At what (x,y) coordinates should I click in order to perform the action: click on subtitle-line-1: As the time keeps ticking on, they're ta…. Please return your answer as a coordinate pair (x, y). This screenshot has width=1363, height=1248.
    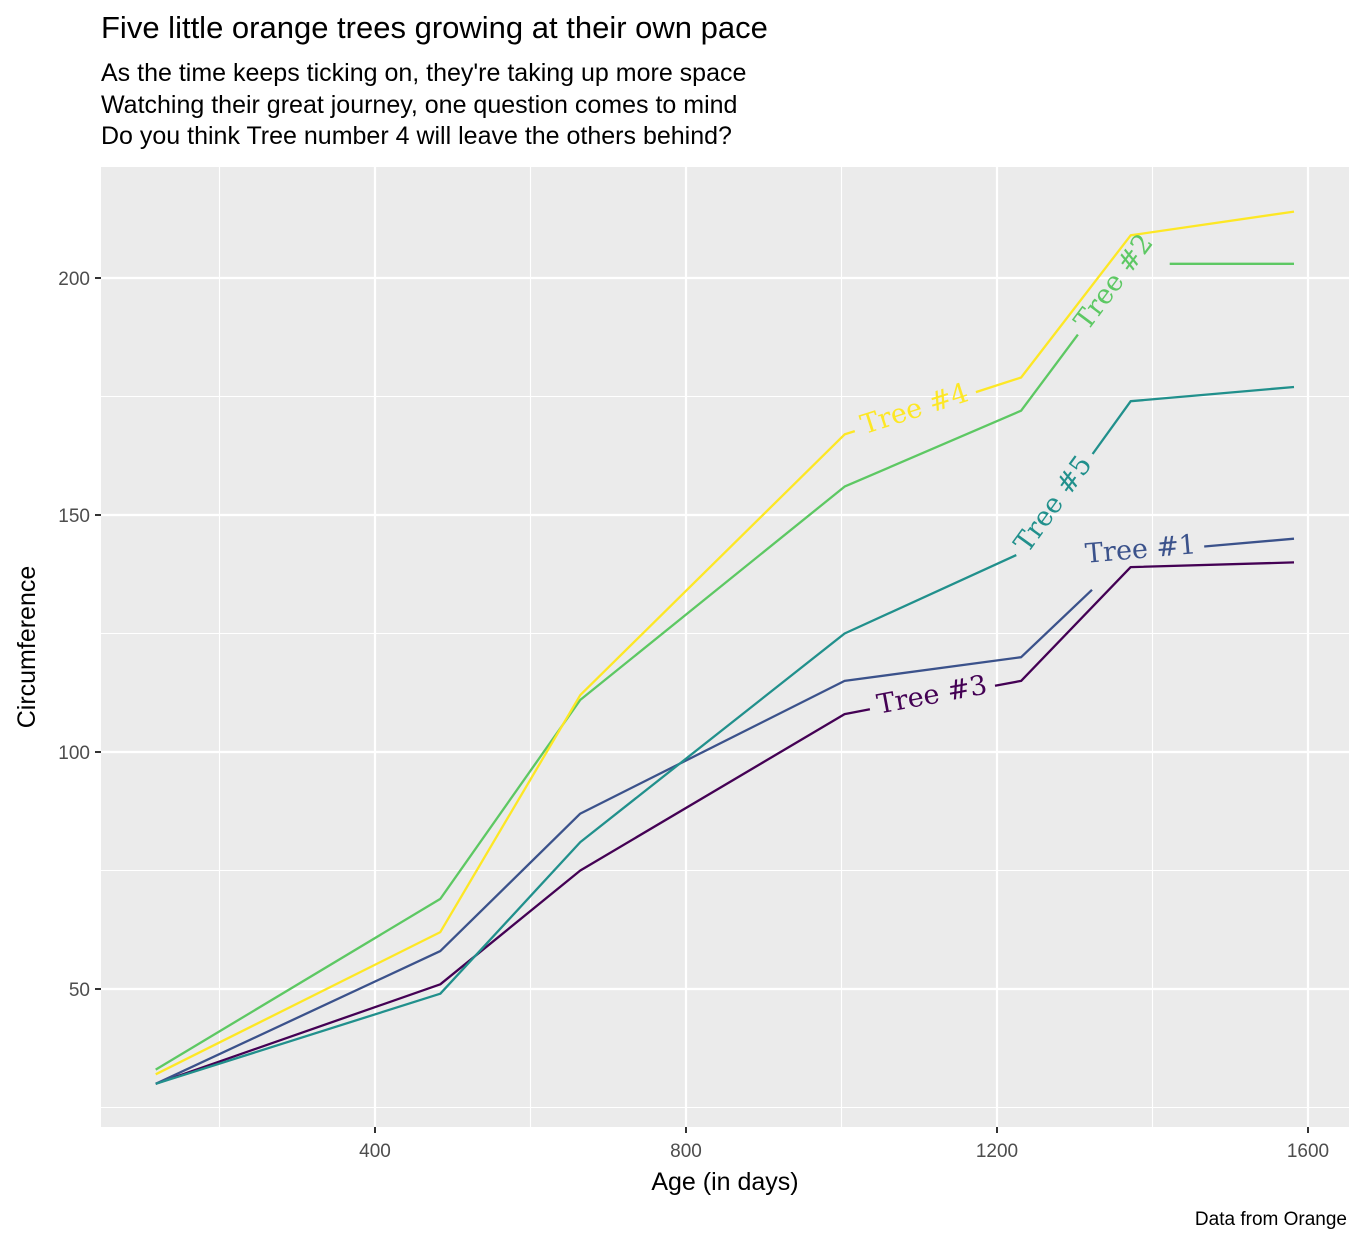
    Looking at the image, I should click on (424, 73).